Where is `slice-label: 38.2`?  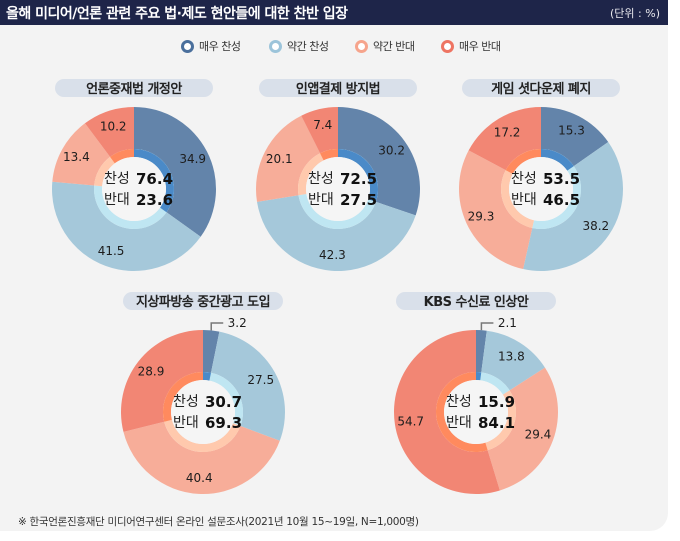 slice-label: 38.2 is located at coordinates (595, 226).